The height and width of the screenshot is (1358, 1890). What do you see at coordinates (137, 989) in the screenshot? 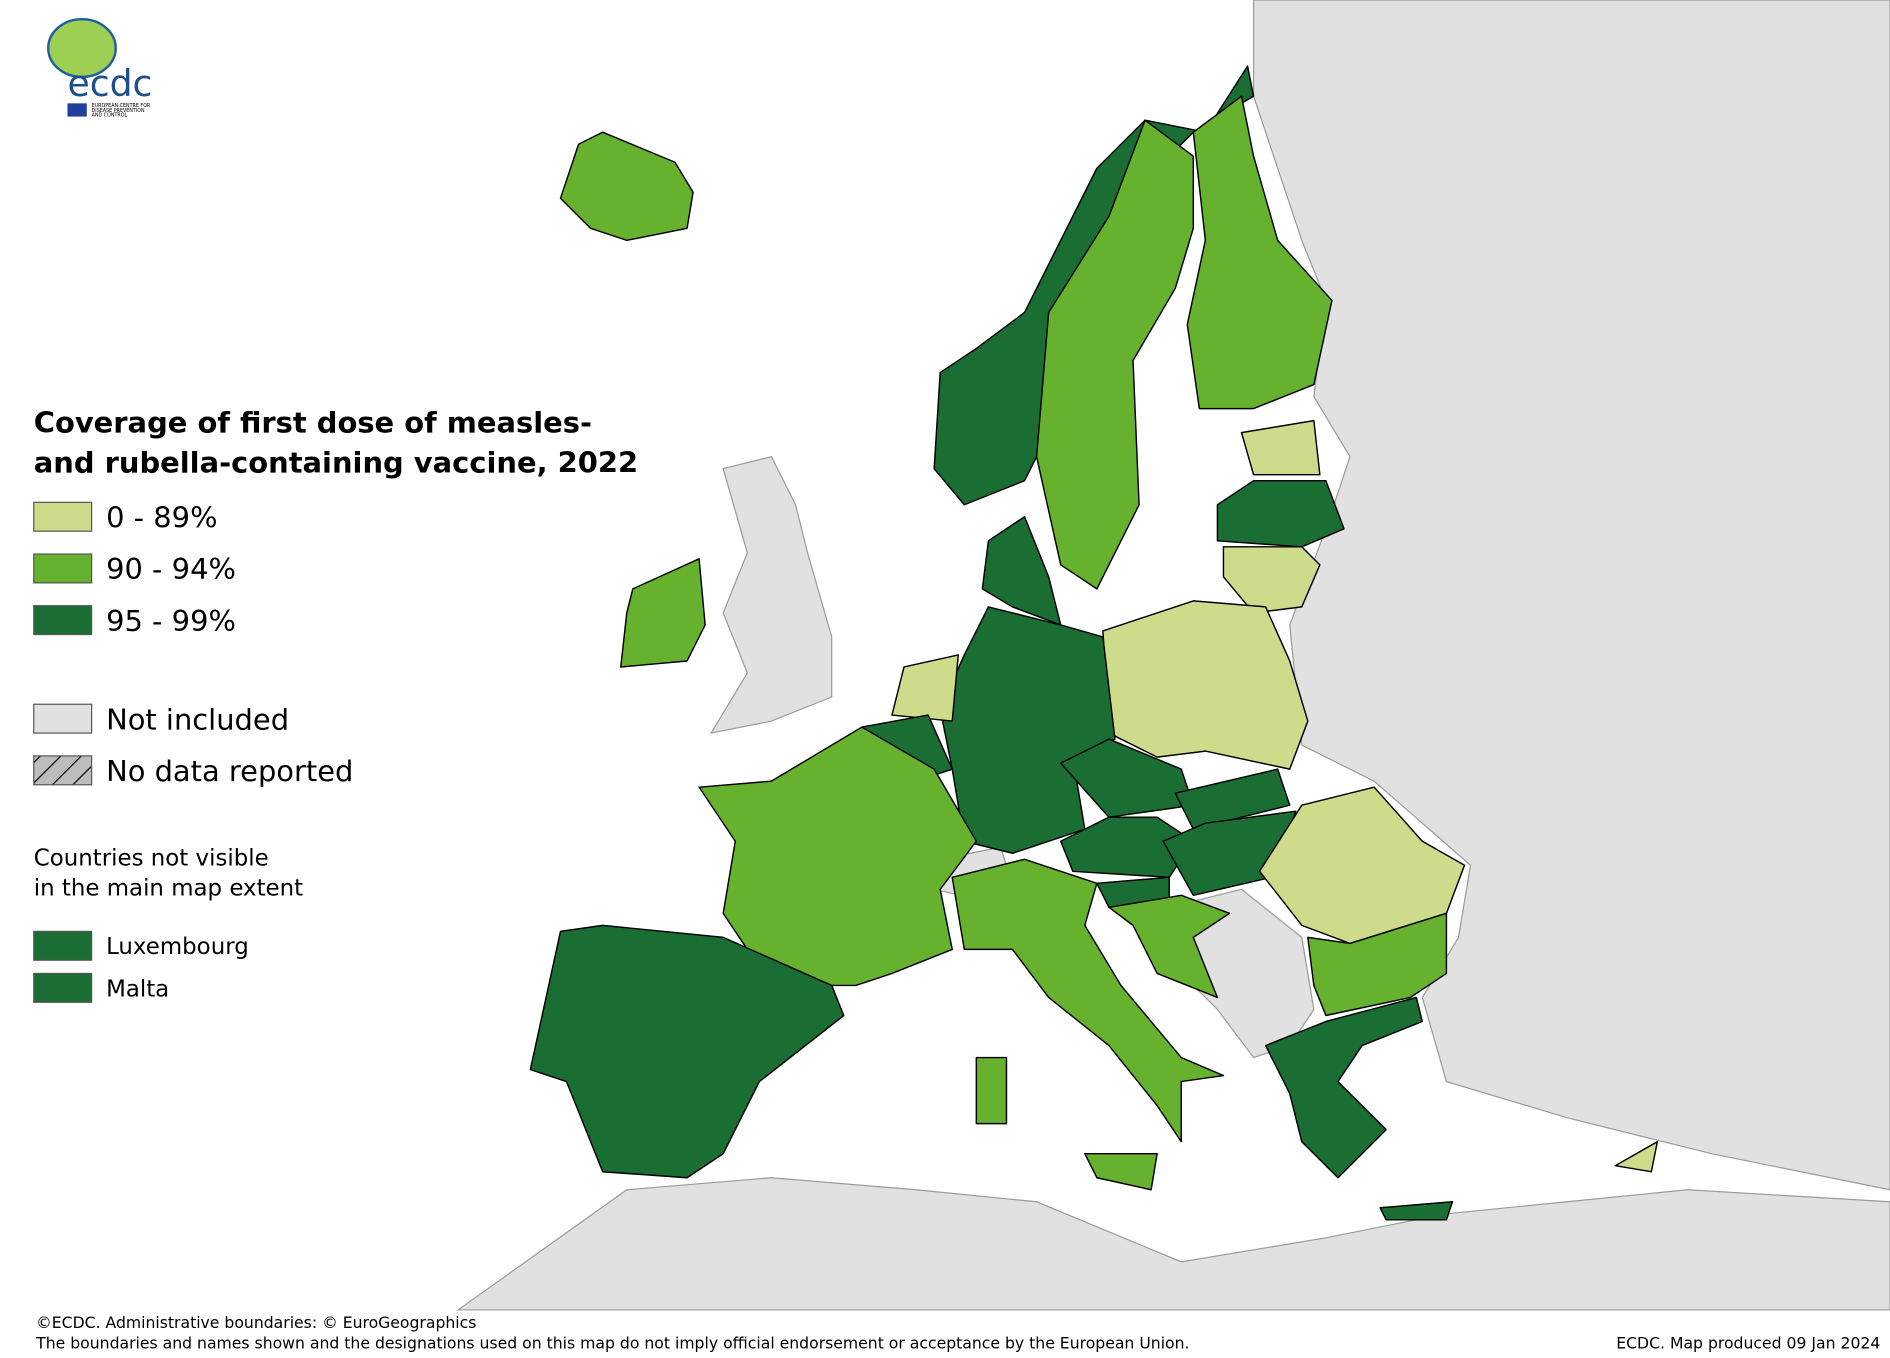
I see `small-country-label: Malta` at bounding box center [137, 989].